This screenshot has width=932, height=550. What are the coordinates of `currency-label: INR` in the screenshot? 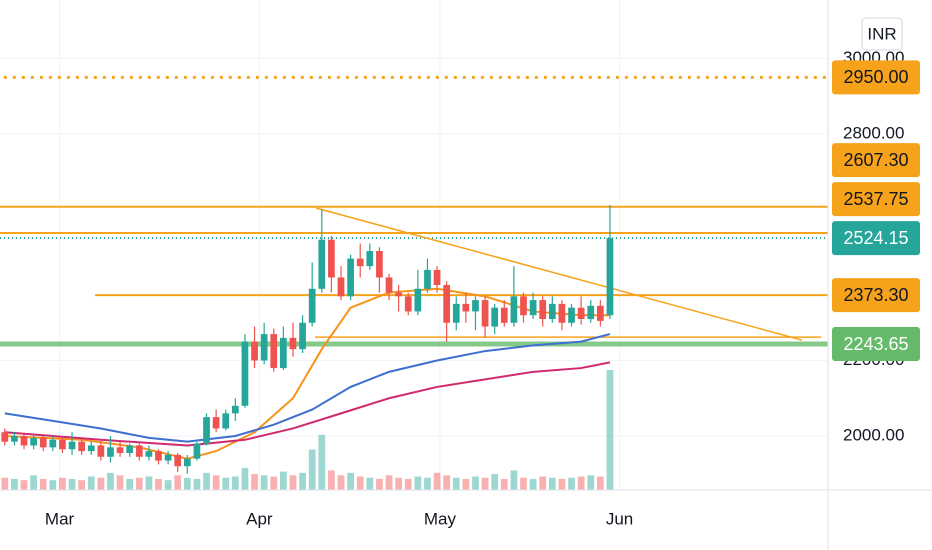 It's located at (881, 33).